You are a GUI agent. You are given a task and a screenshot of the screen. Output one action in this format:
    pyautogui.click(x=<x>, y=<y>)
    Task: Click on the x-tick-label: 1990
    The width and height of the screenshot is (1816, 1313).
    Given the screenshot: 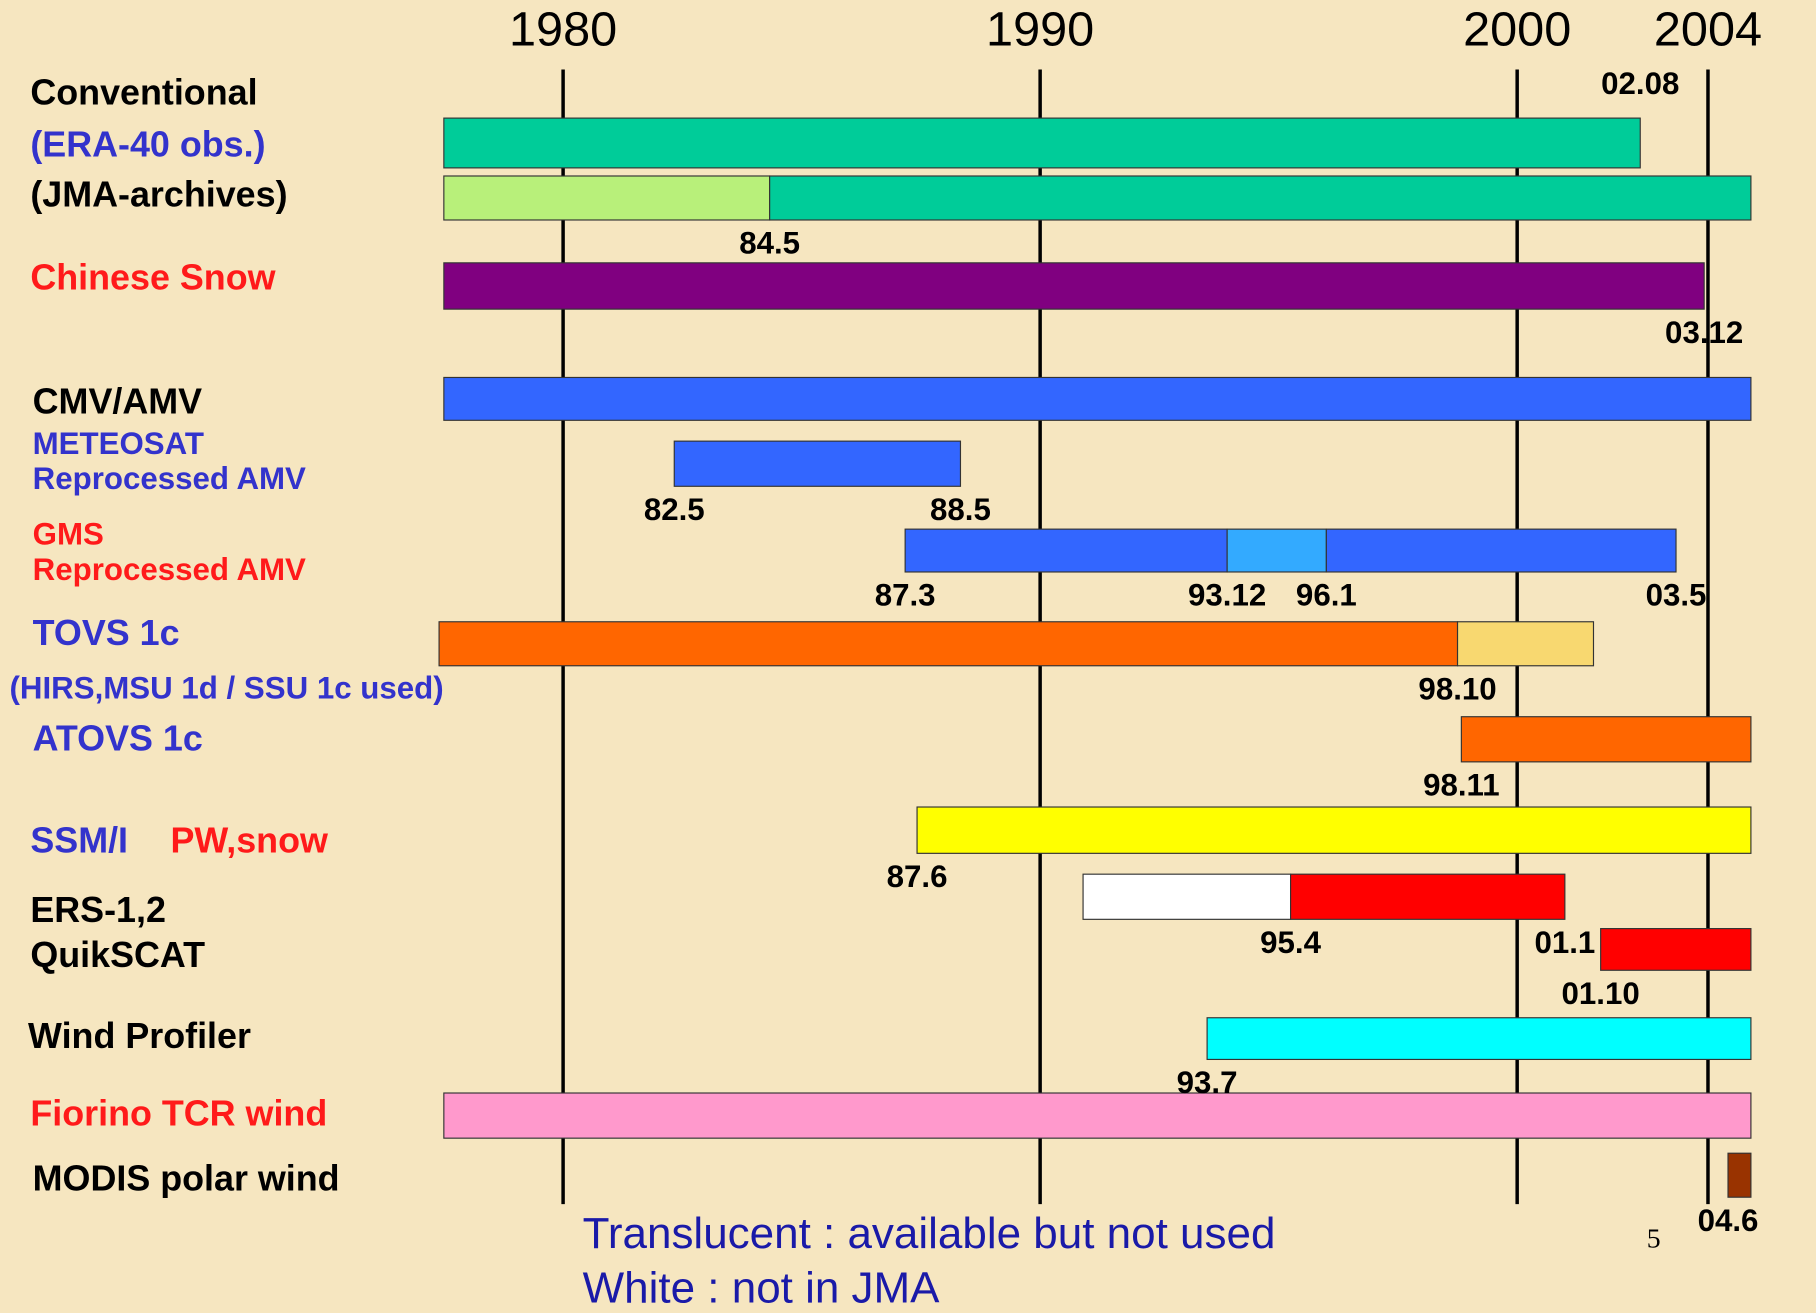 What is the action you would take?
    pyautogui.click(x=1040, y=29)
    